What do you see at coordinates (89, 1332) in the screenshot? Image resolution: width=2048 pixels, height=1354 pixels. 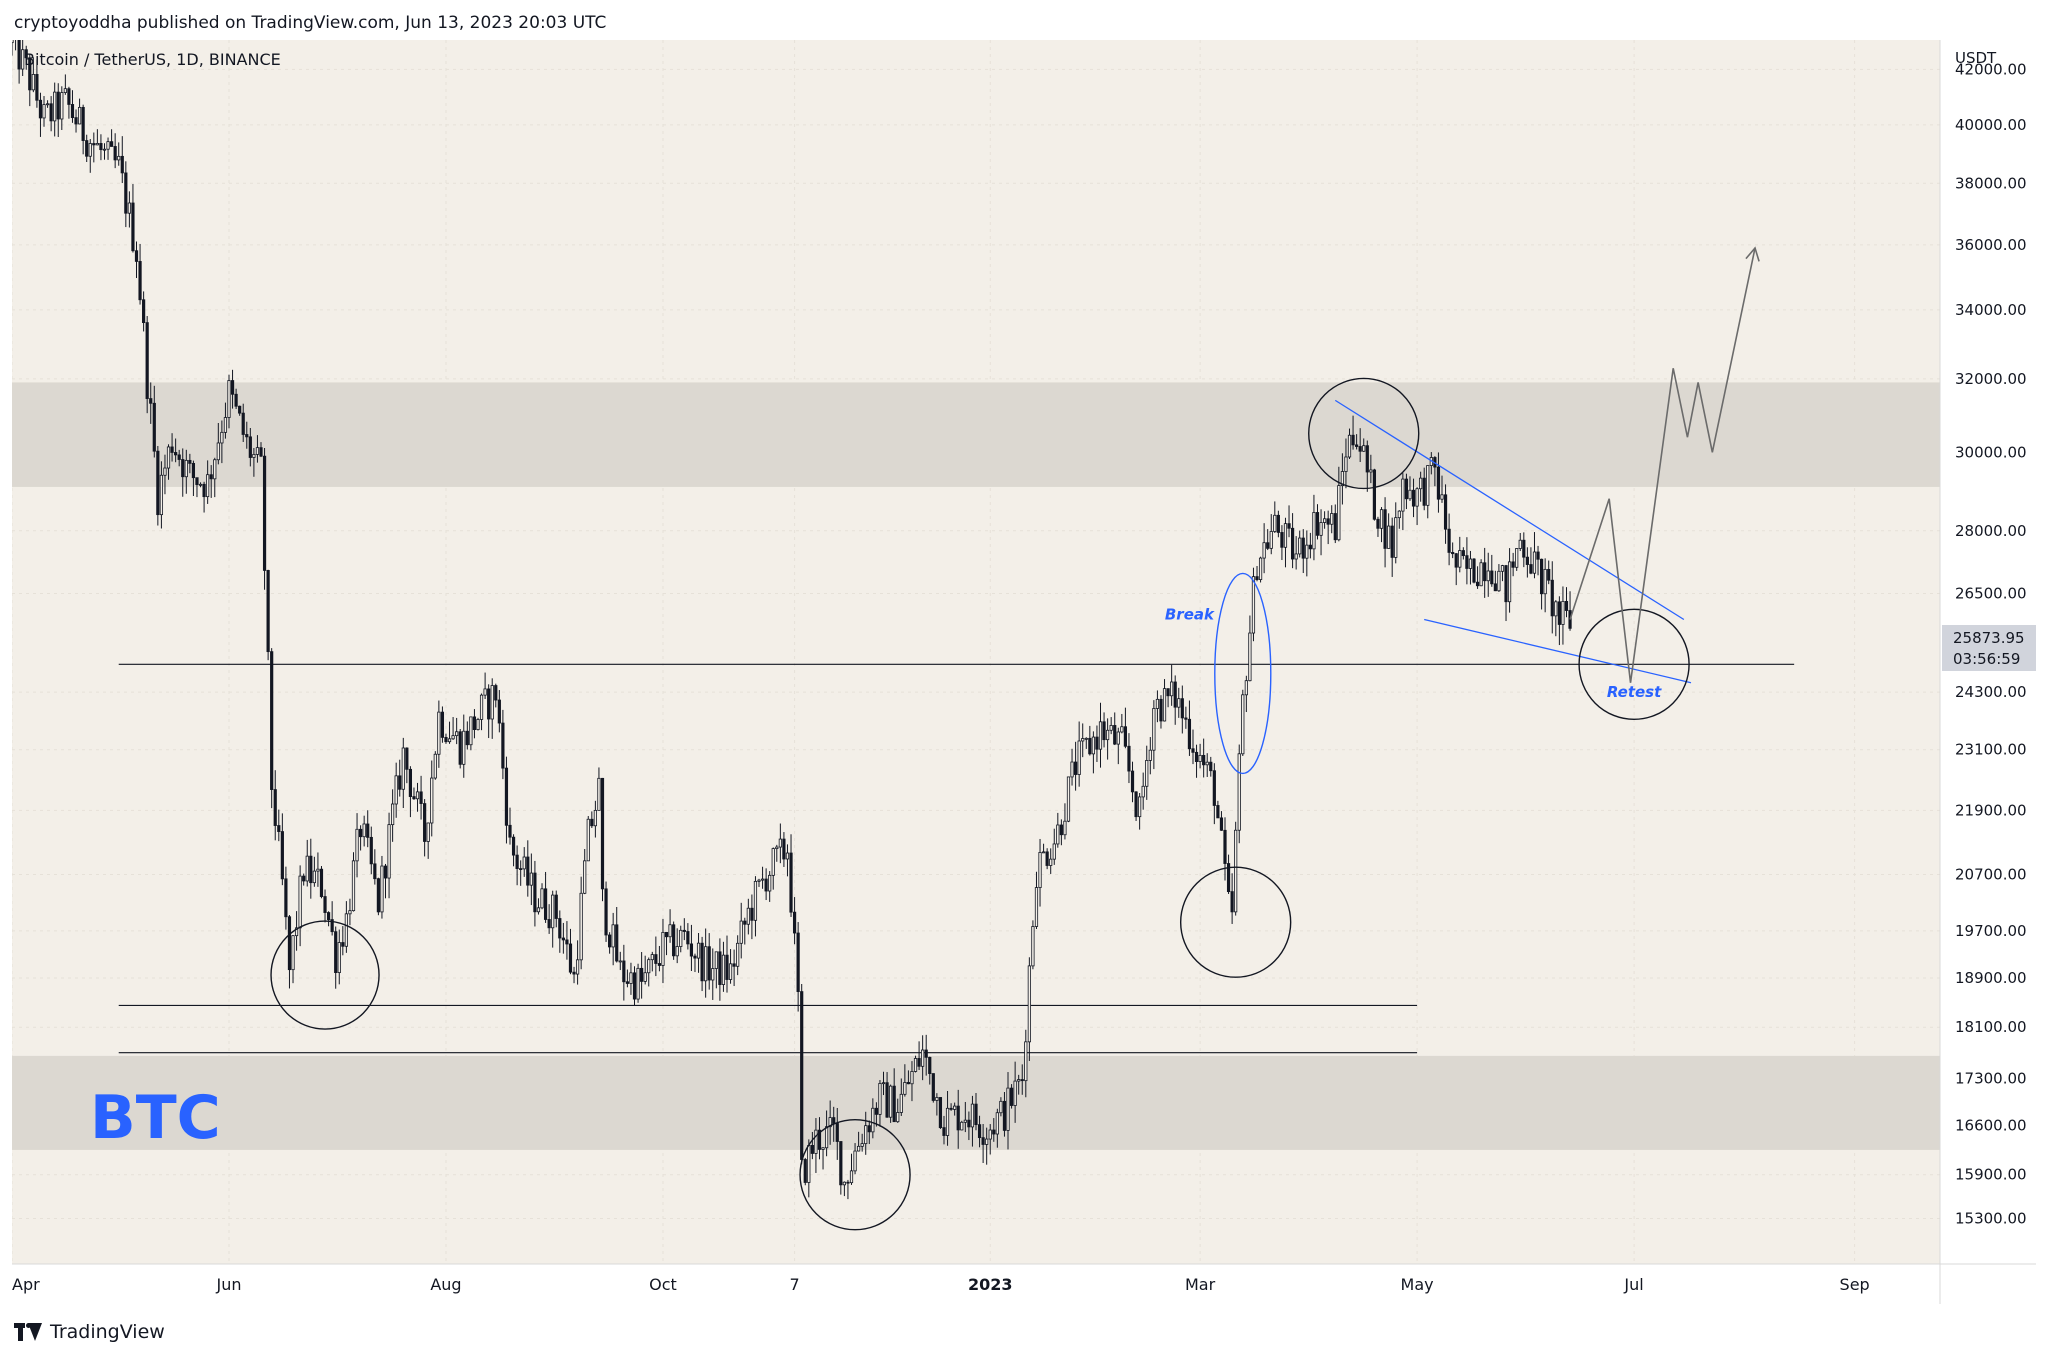 I see `footer-brand: TradingView` at bounding box center [89, 1332].